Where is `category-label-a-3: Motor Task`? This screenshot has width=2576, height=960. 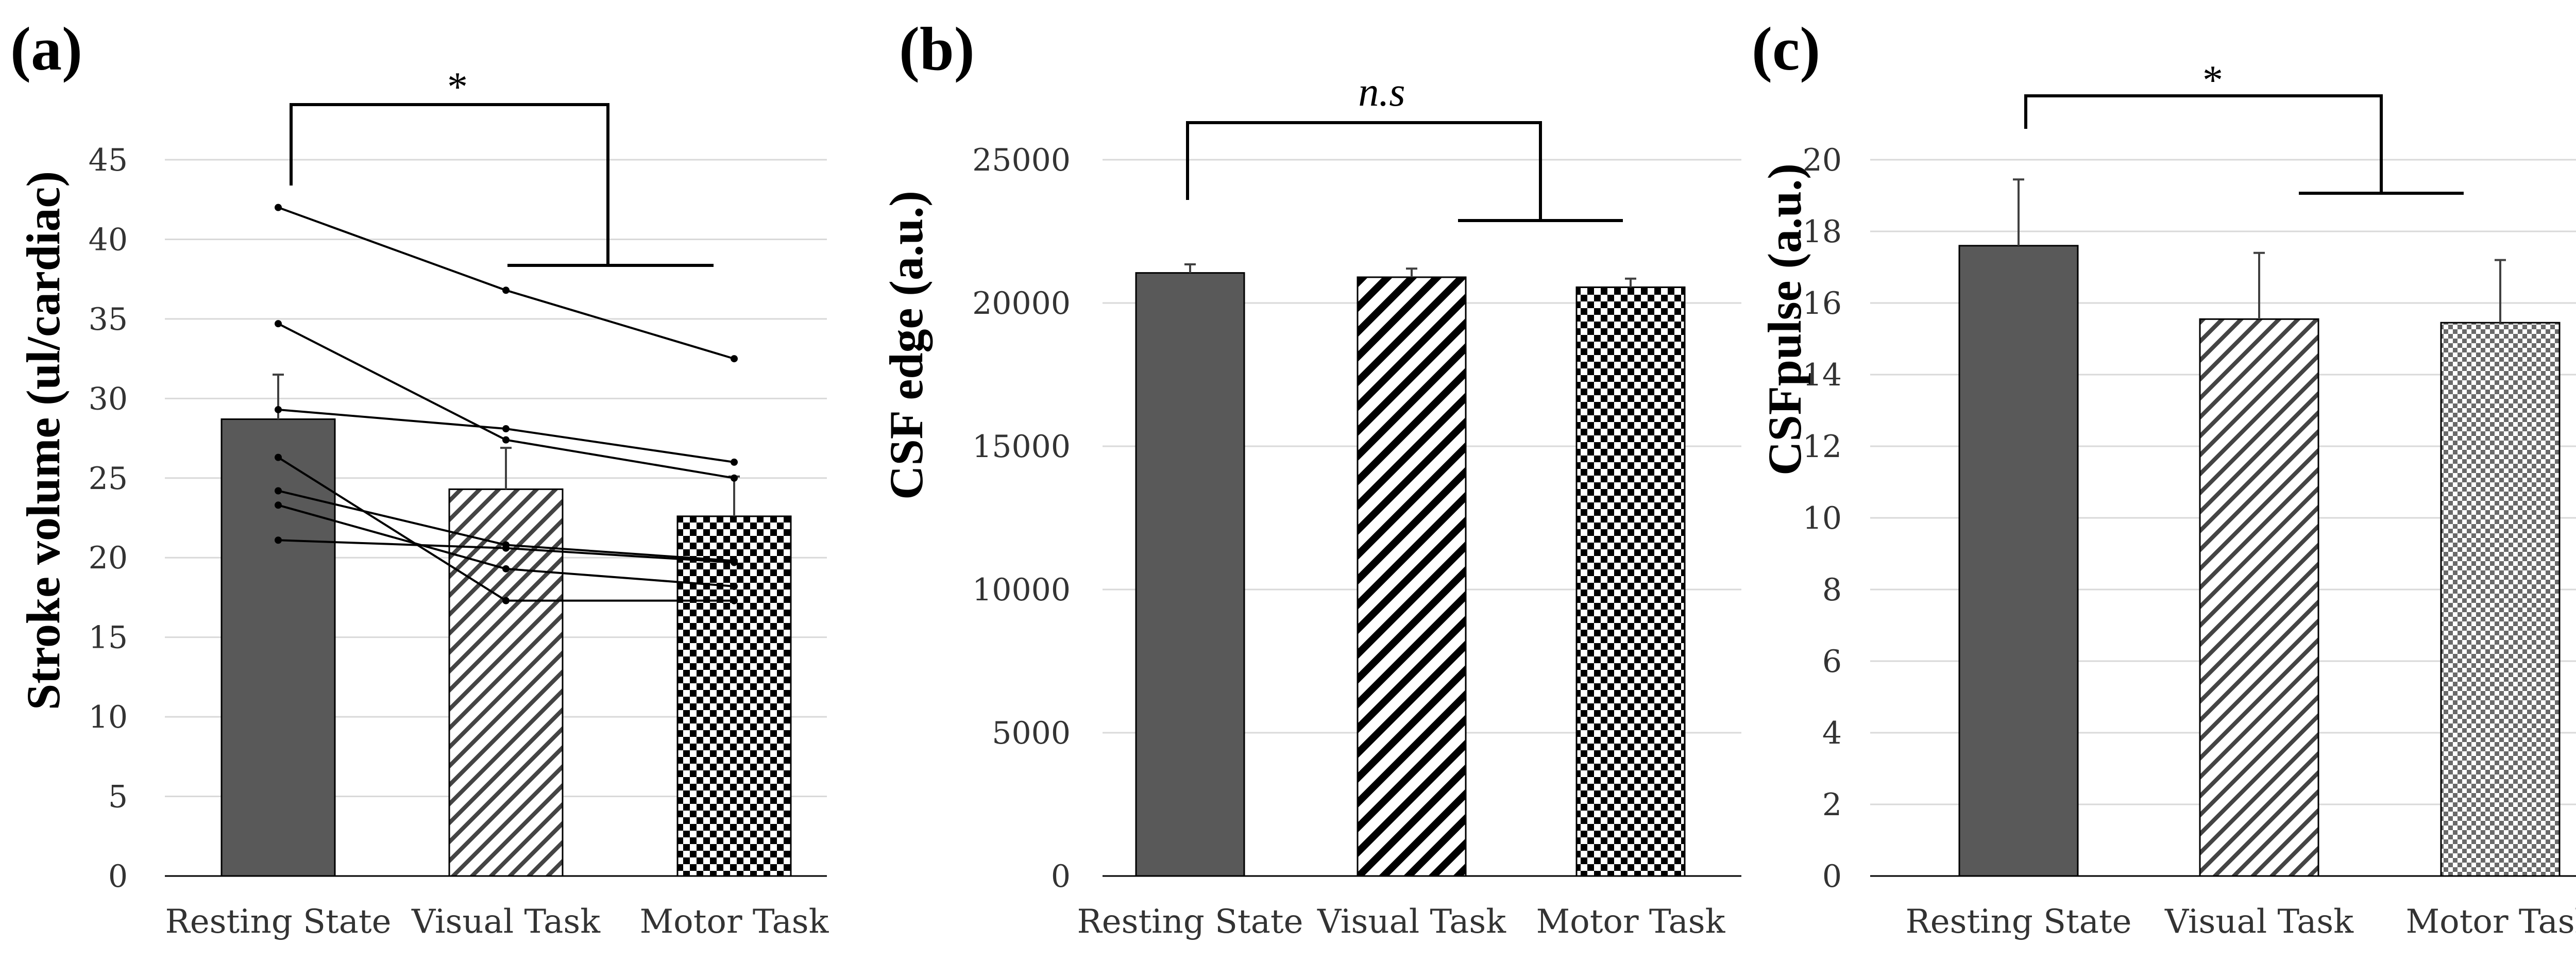 category-label-a-3: Motor Task is located at coordinates (734, 922).